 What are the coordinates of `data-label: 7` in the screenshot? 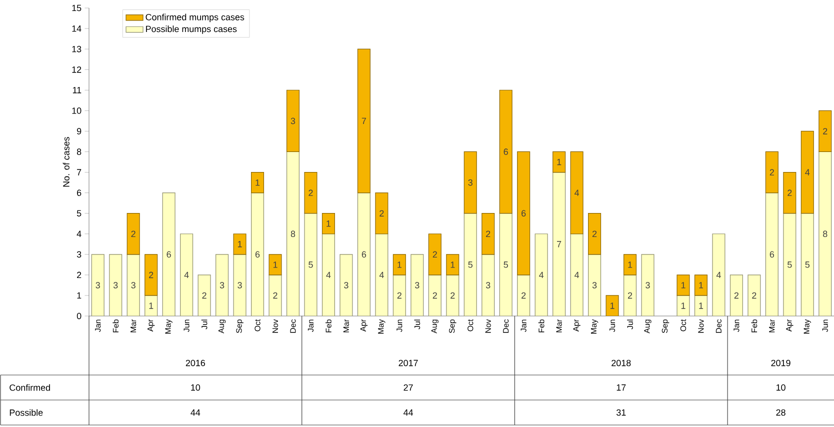 It's located at (559, 244).